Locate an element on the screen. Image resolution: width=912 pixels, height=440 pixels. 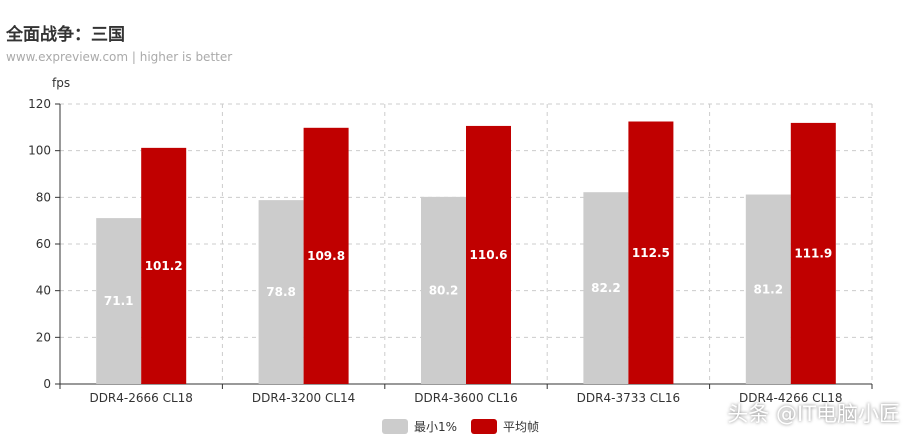
data-label: 101.2 is located at coordinates (164, 266).